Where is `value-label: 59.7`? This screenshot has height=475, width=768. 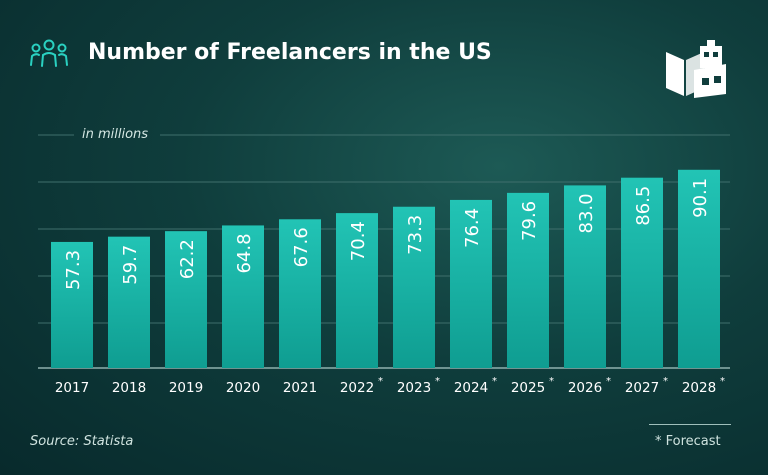 value-label: 59.7 is located at coordinates (130, 265).